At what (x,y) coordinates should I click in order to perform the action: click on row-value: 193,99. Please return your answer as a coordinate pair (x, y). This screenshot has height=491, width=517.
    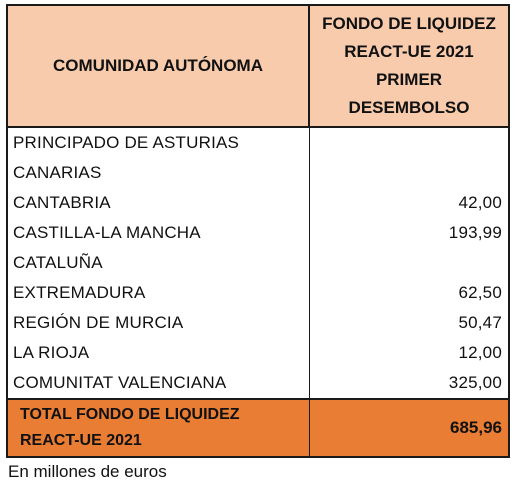
    Looking at the image, I should click on (409, 233).